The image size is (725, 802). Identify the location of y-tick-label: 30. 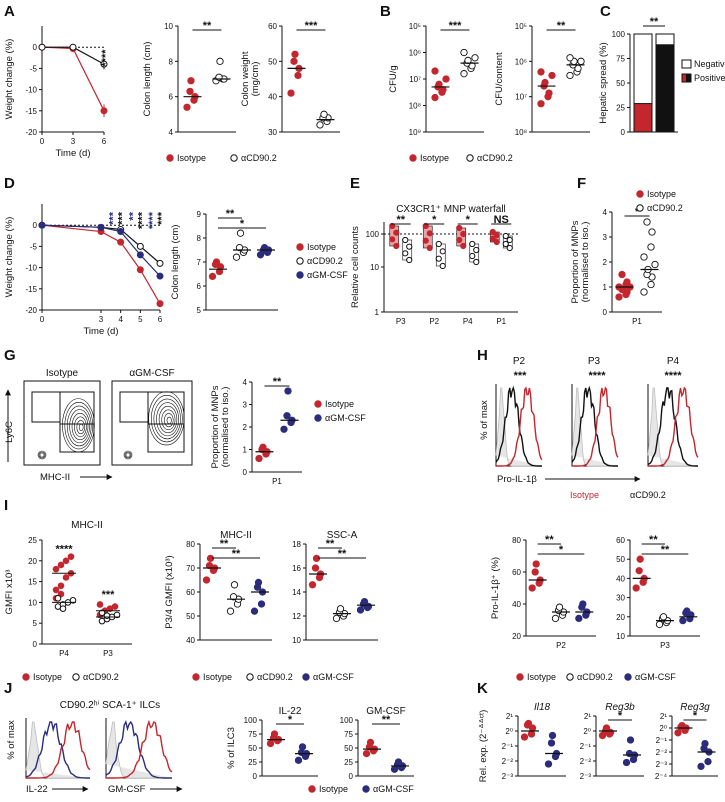
(272, 132).